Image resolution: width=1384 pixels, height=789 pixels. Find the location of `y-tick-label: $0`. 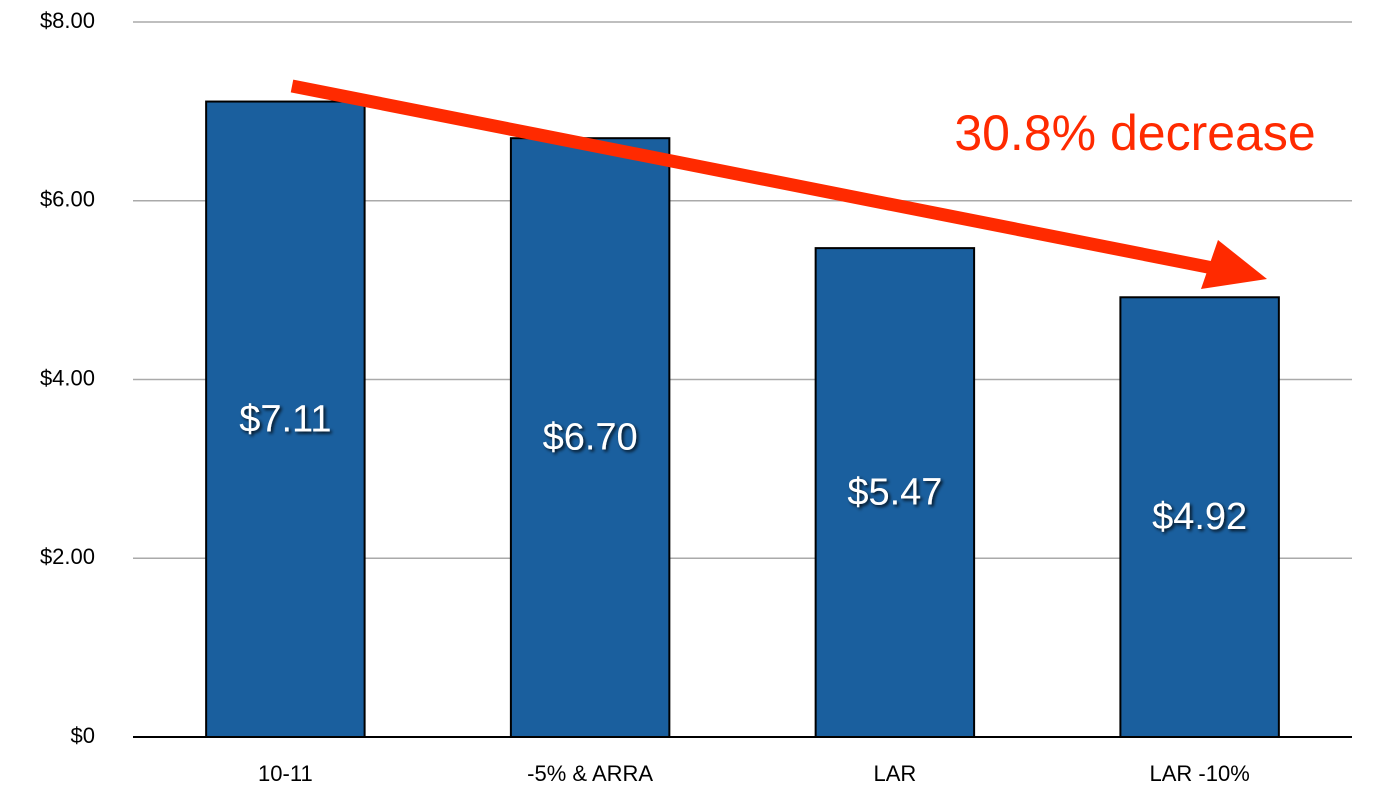

y-tick-label: $0 is located at coordinates (83, 735).